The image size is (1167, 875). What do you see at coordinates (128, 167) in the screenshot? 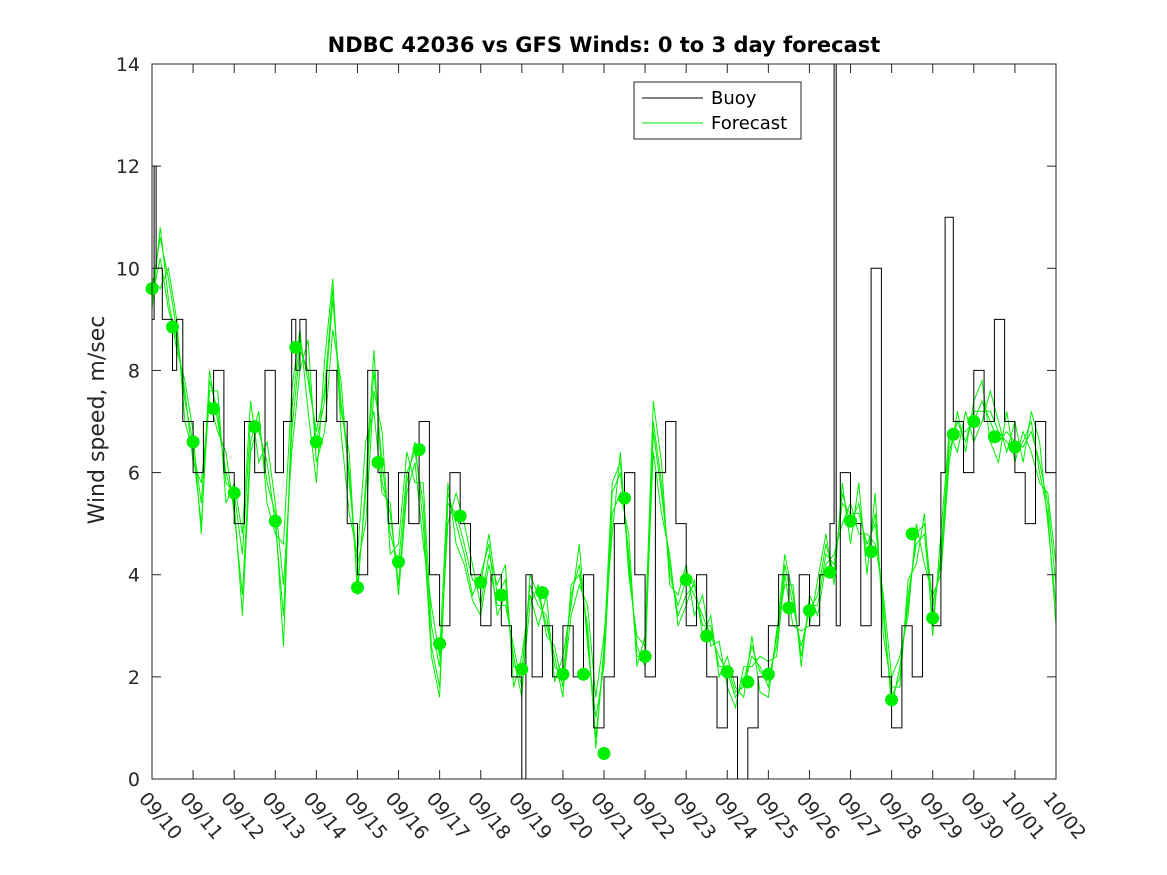
I see `y-tick-label: 12` at bounding box center [128, 167].